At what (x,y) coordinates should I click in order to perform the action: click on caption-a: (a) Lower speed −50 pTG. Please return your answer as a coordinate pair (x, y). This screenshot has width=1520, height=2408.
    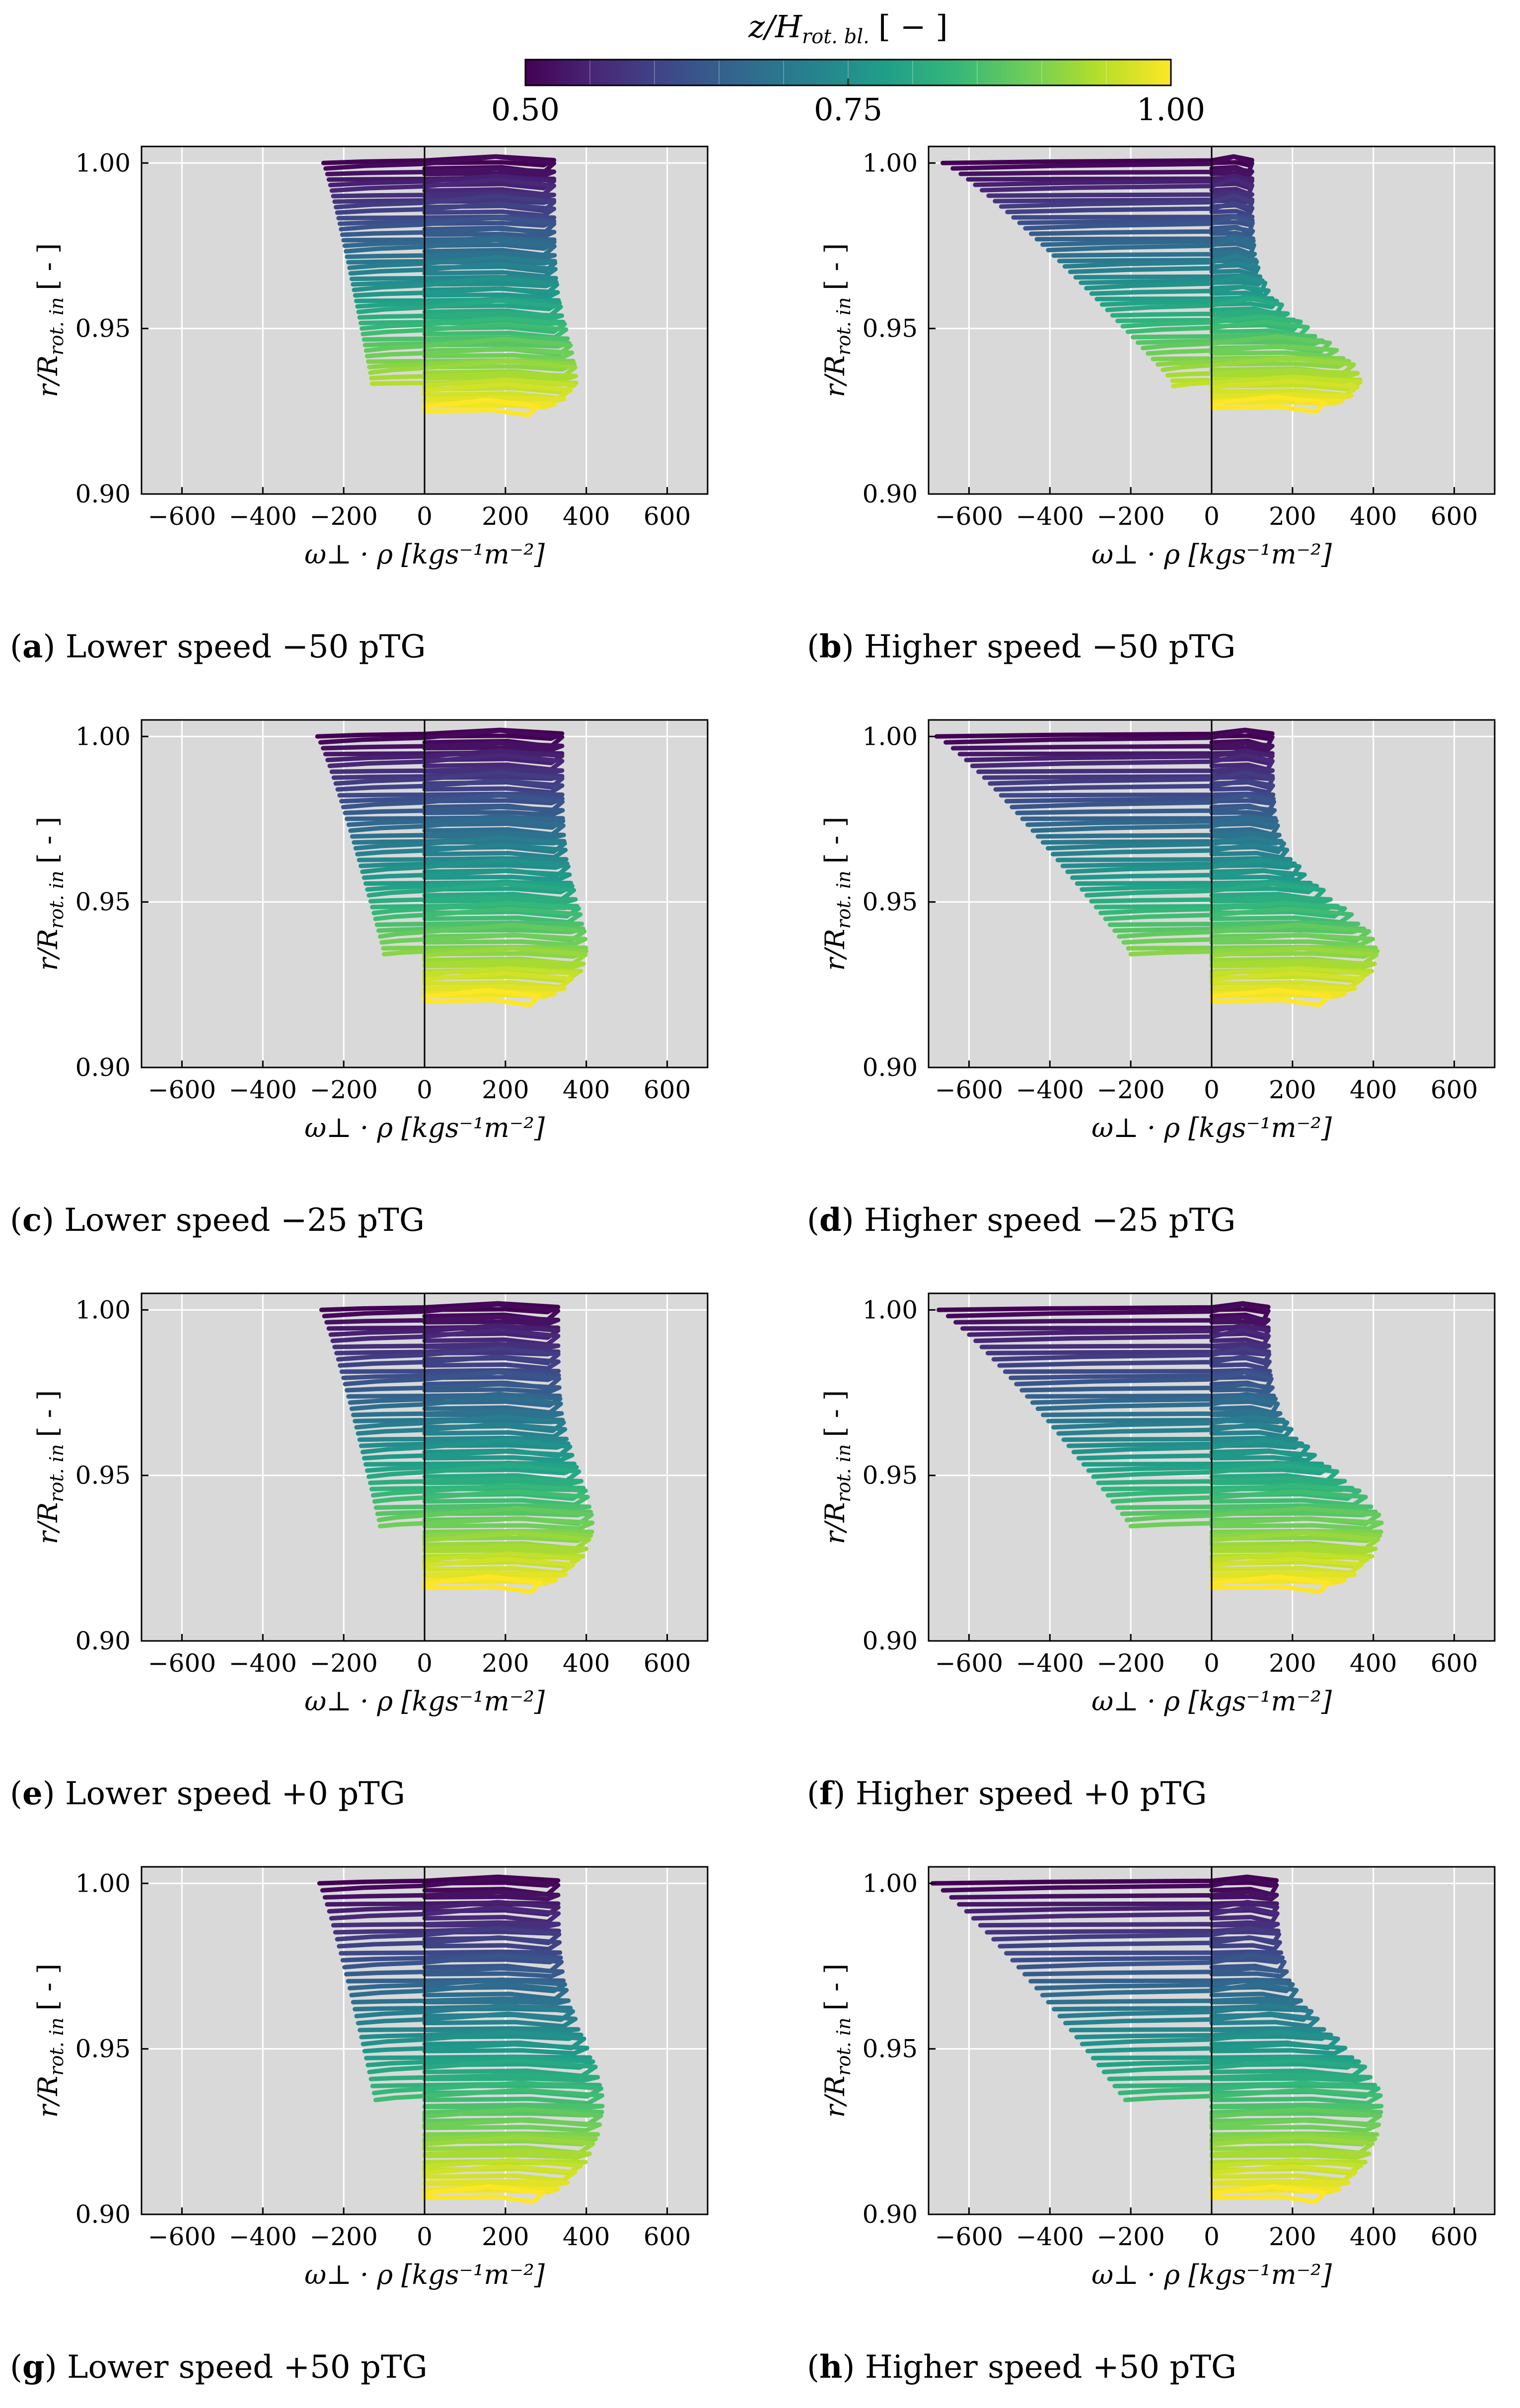
    Looking at the image, I should click on (218, 646).